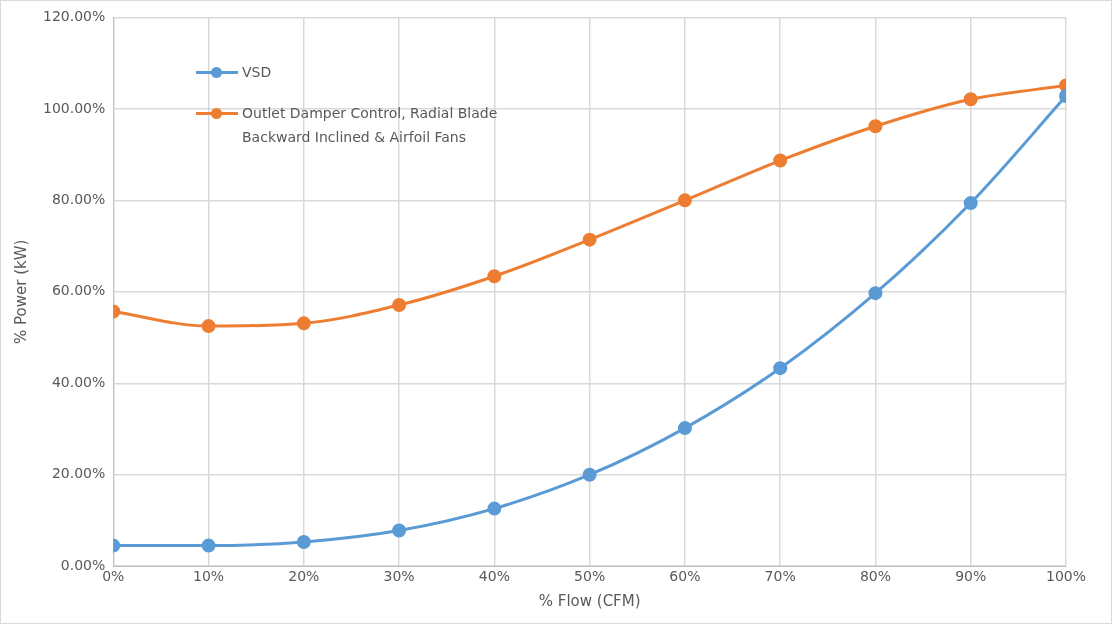  I want to click on x-tick-label: 60%, so click(685, 576).